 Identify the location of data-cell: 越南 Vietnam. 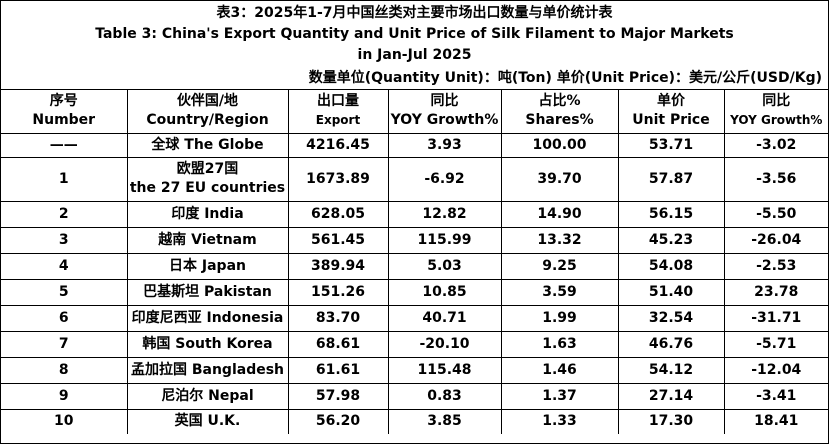
(207, 240).